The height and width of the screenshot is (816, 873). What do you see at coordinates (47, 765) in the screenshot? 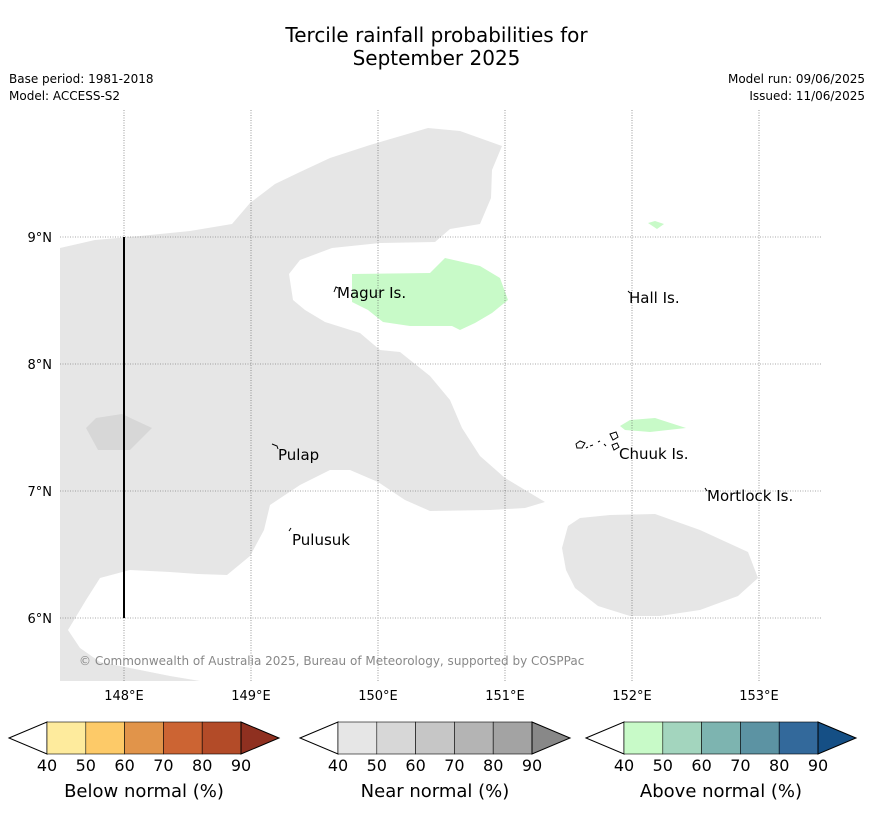
I see `legend-below-tick: 40` at bounding box center [47, 765].